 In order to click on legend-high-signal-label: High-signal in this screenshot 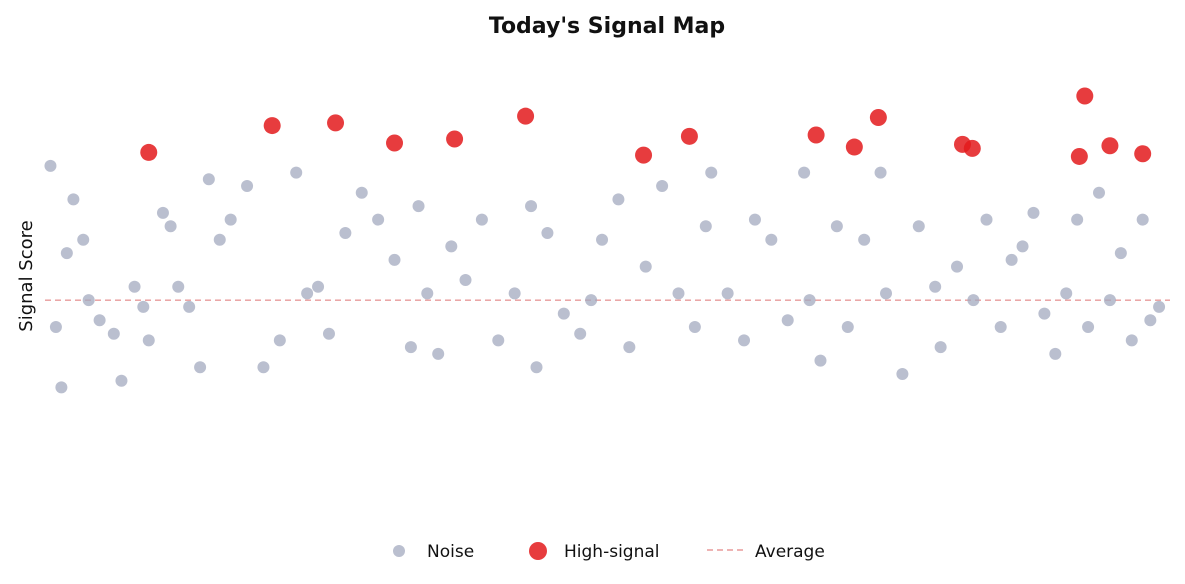, I will do `click(612, 552)`.